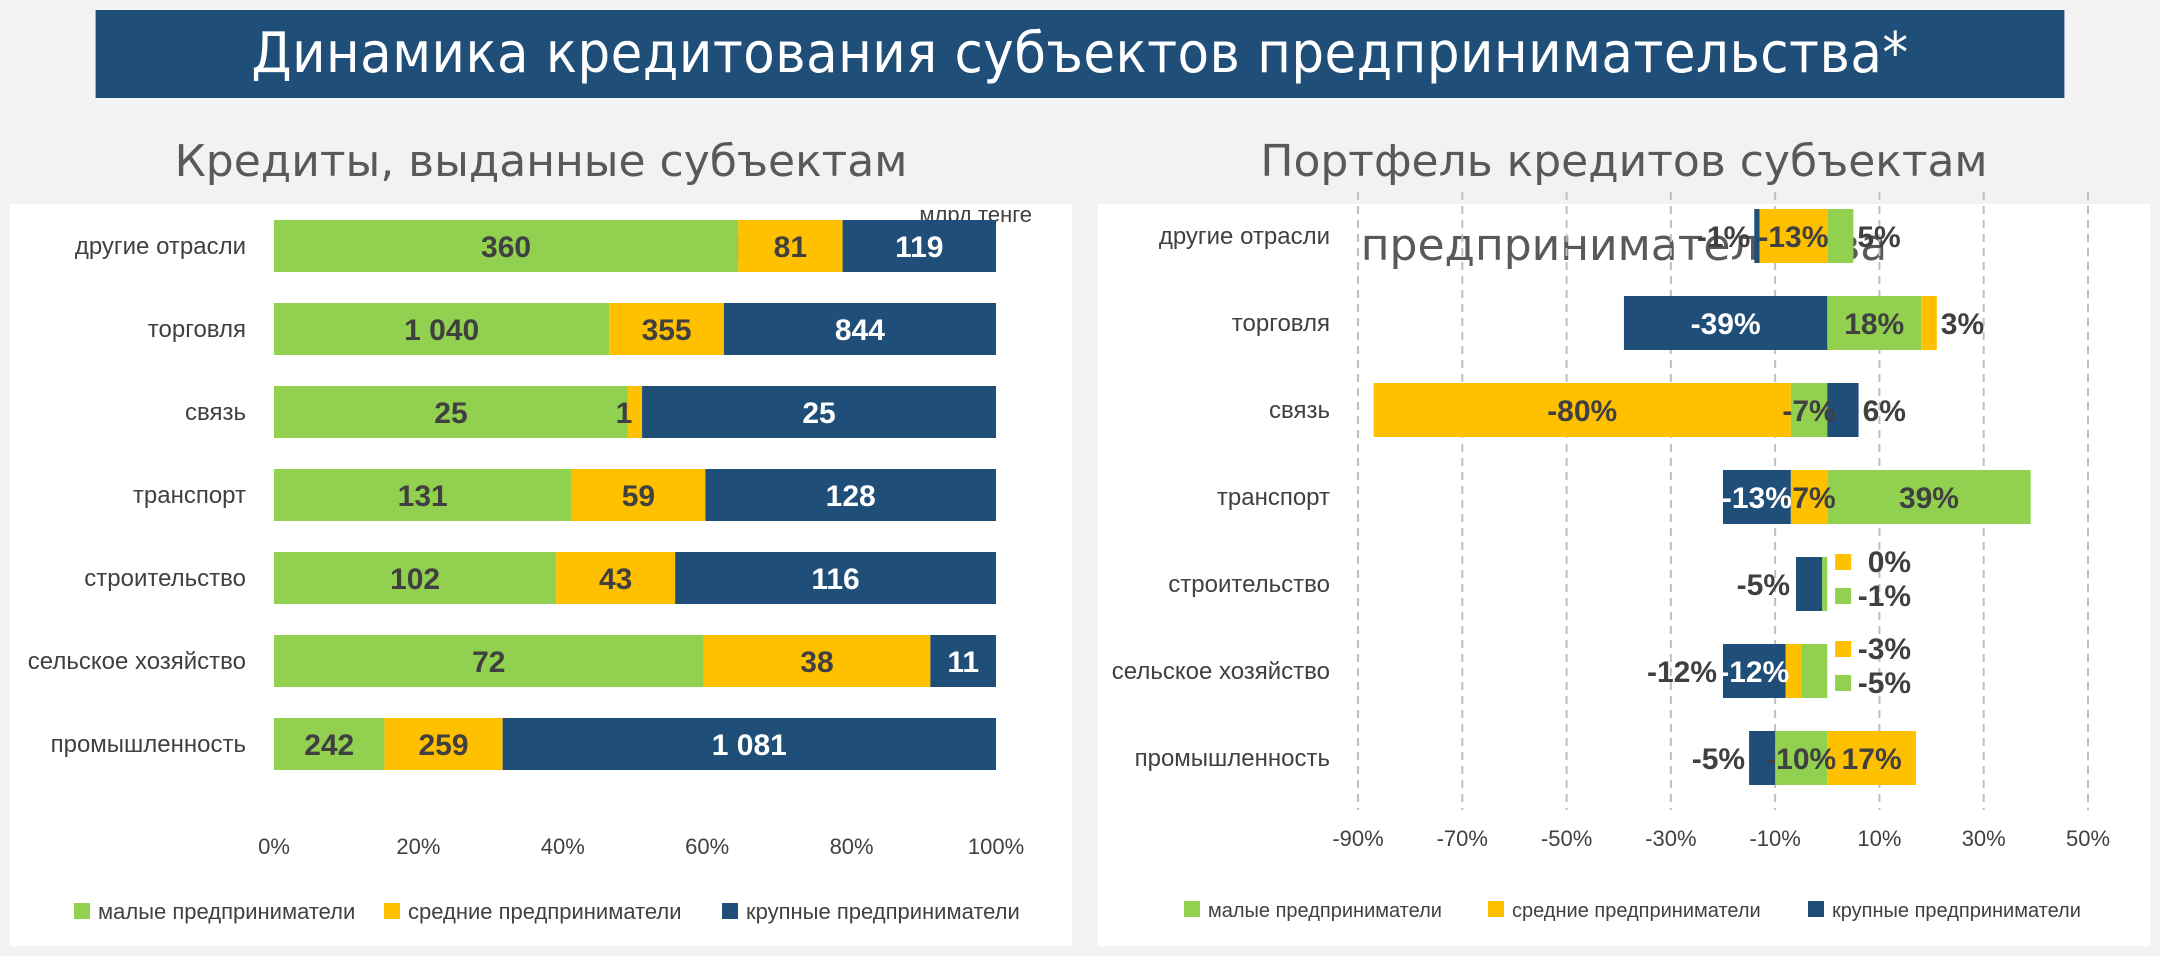  What do you see at coordinates (1884, 649) in the screenshot?
I see `data-label: -3%` at bounding box center [1884, 649].